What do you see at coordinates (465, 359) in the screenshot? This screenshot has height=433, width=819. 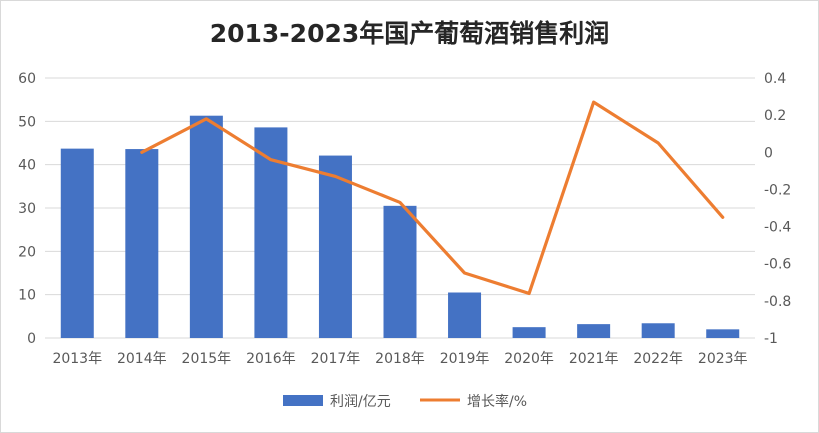 I see `x-tick-label: 2019年` at bounding box center [465, 359].